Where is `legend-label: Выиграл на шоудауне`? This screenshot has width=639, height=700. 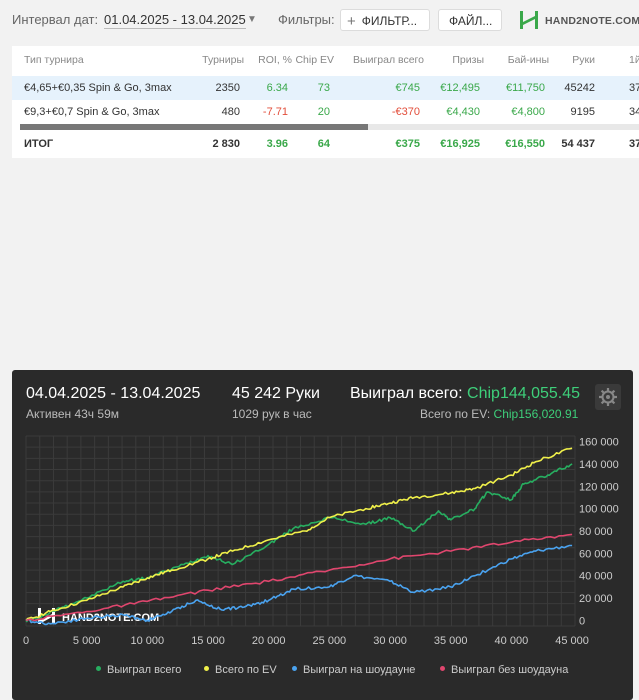
legend-label: Выиграл на шоудауне is located at coordinates (359, 670).